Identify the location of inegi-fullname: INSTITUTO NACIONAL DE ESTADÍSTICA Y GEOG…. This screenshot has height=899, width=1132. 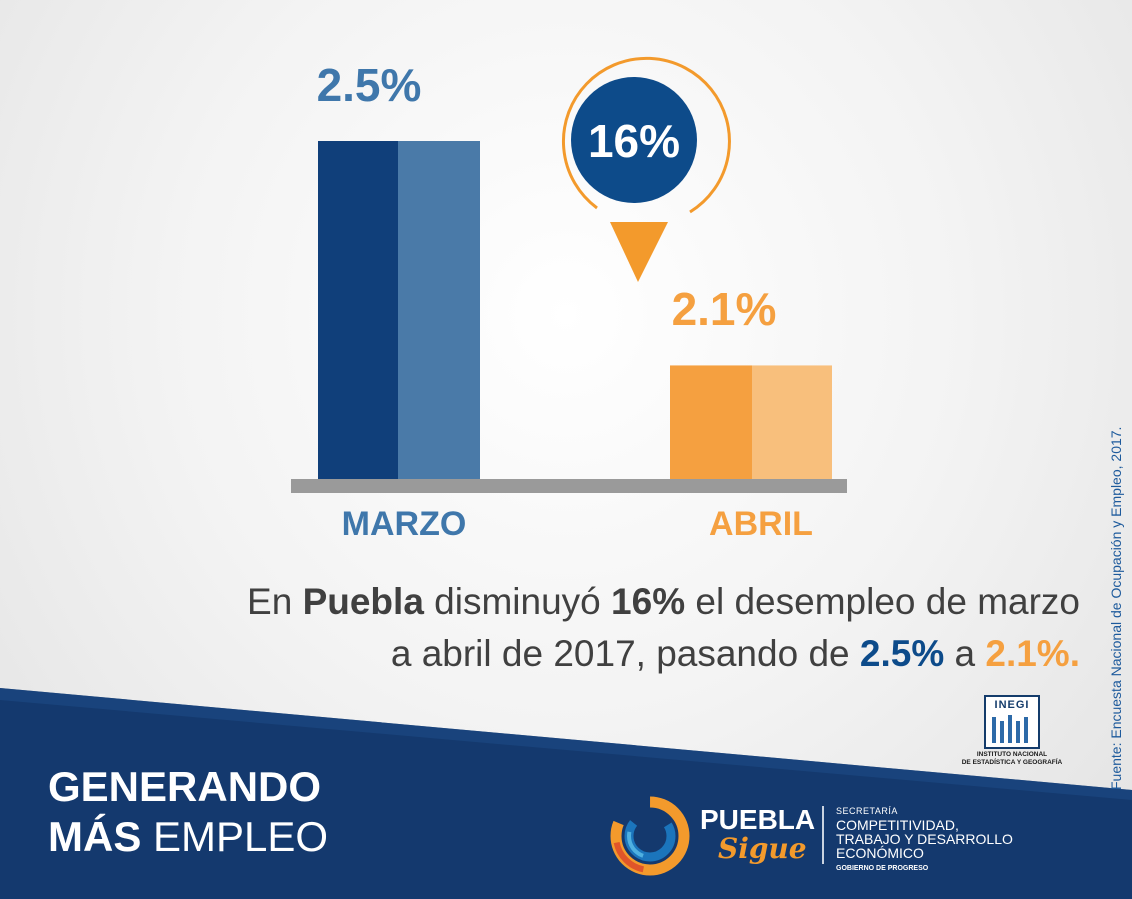
(1012, 758).